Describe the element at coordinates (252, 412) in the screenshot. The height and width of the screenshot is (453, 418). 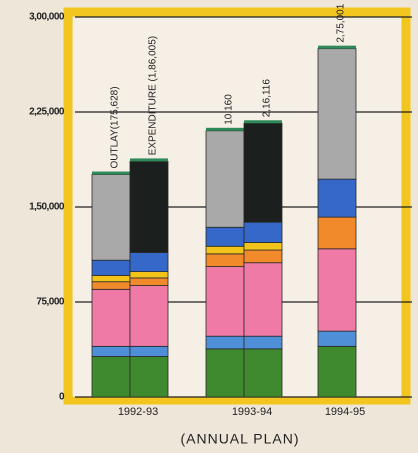
I see `x-tick-label: 1993-94` at that location.